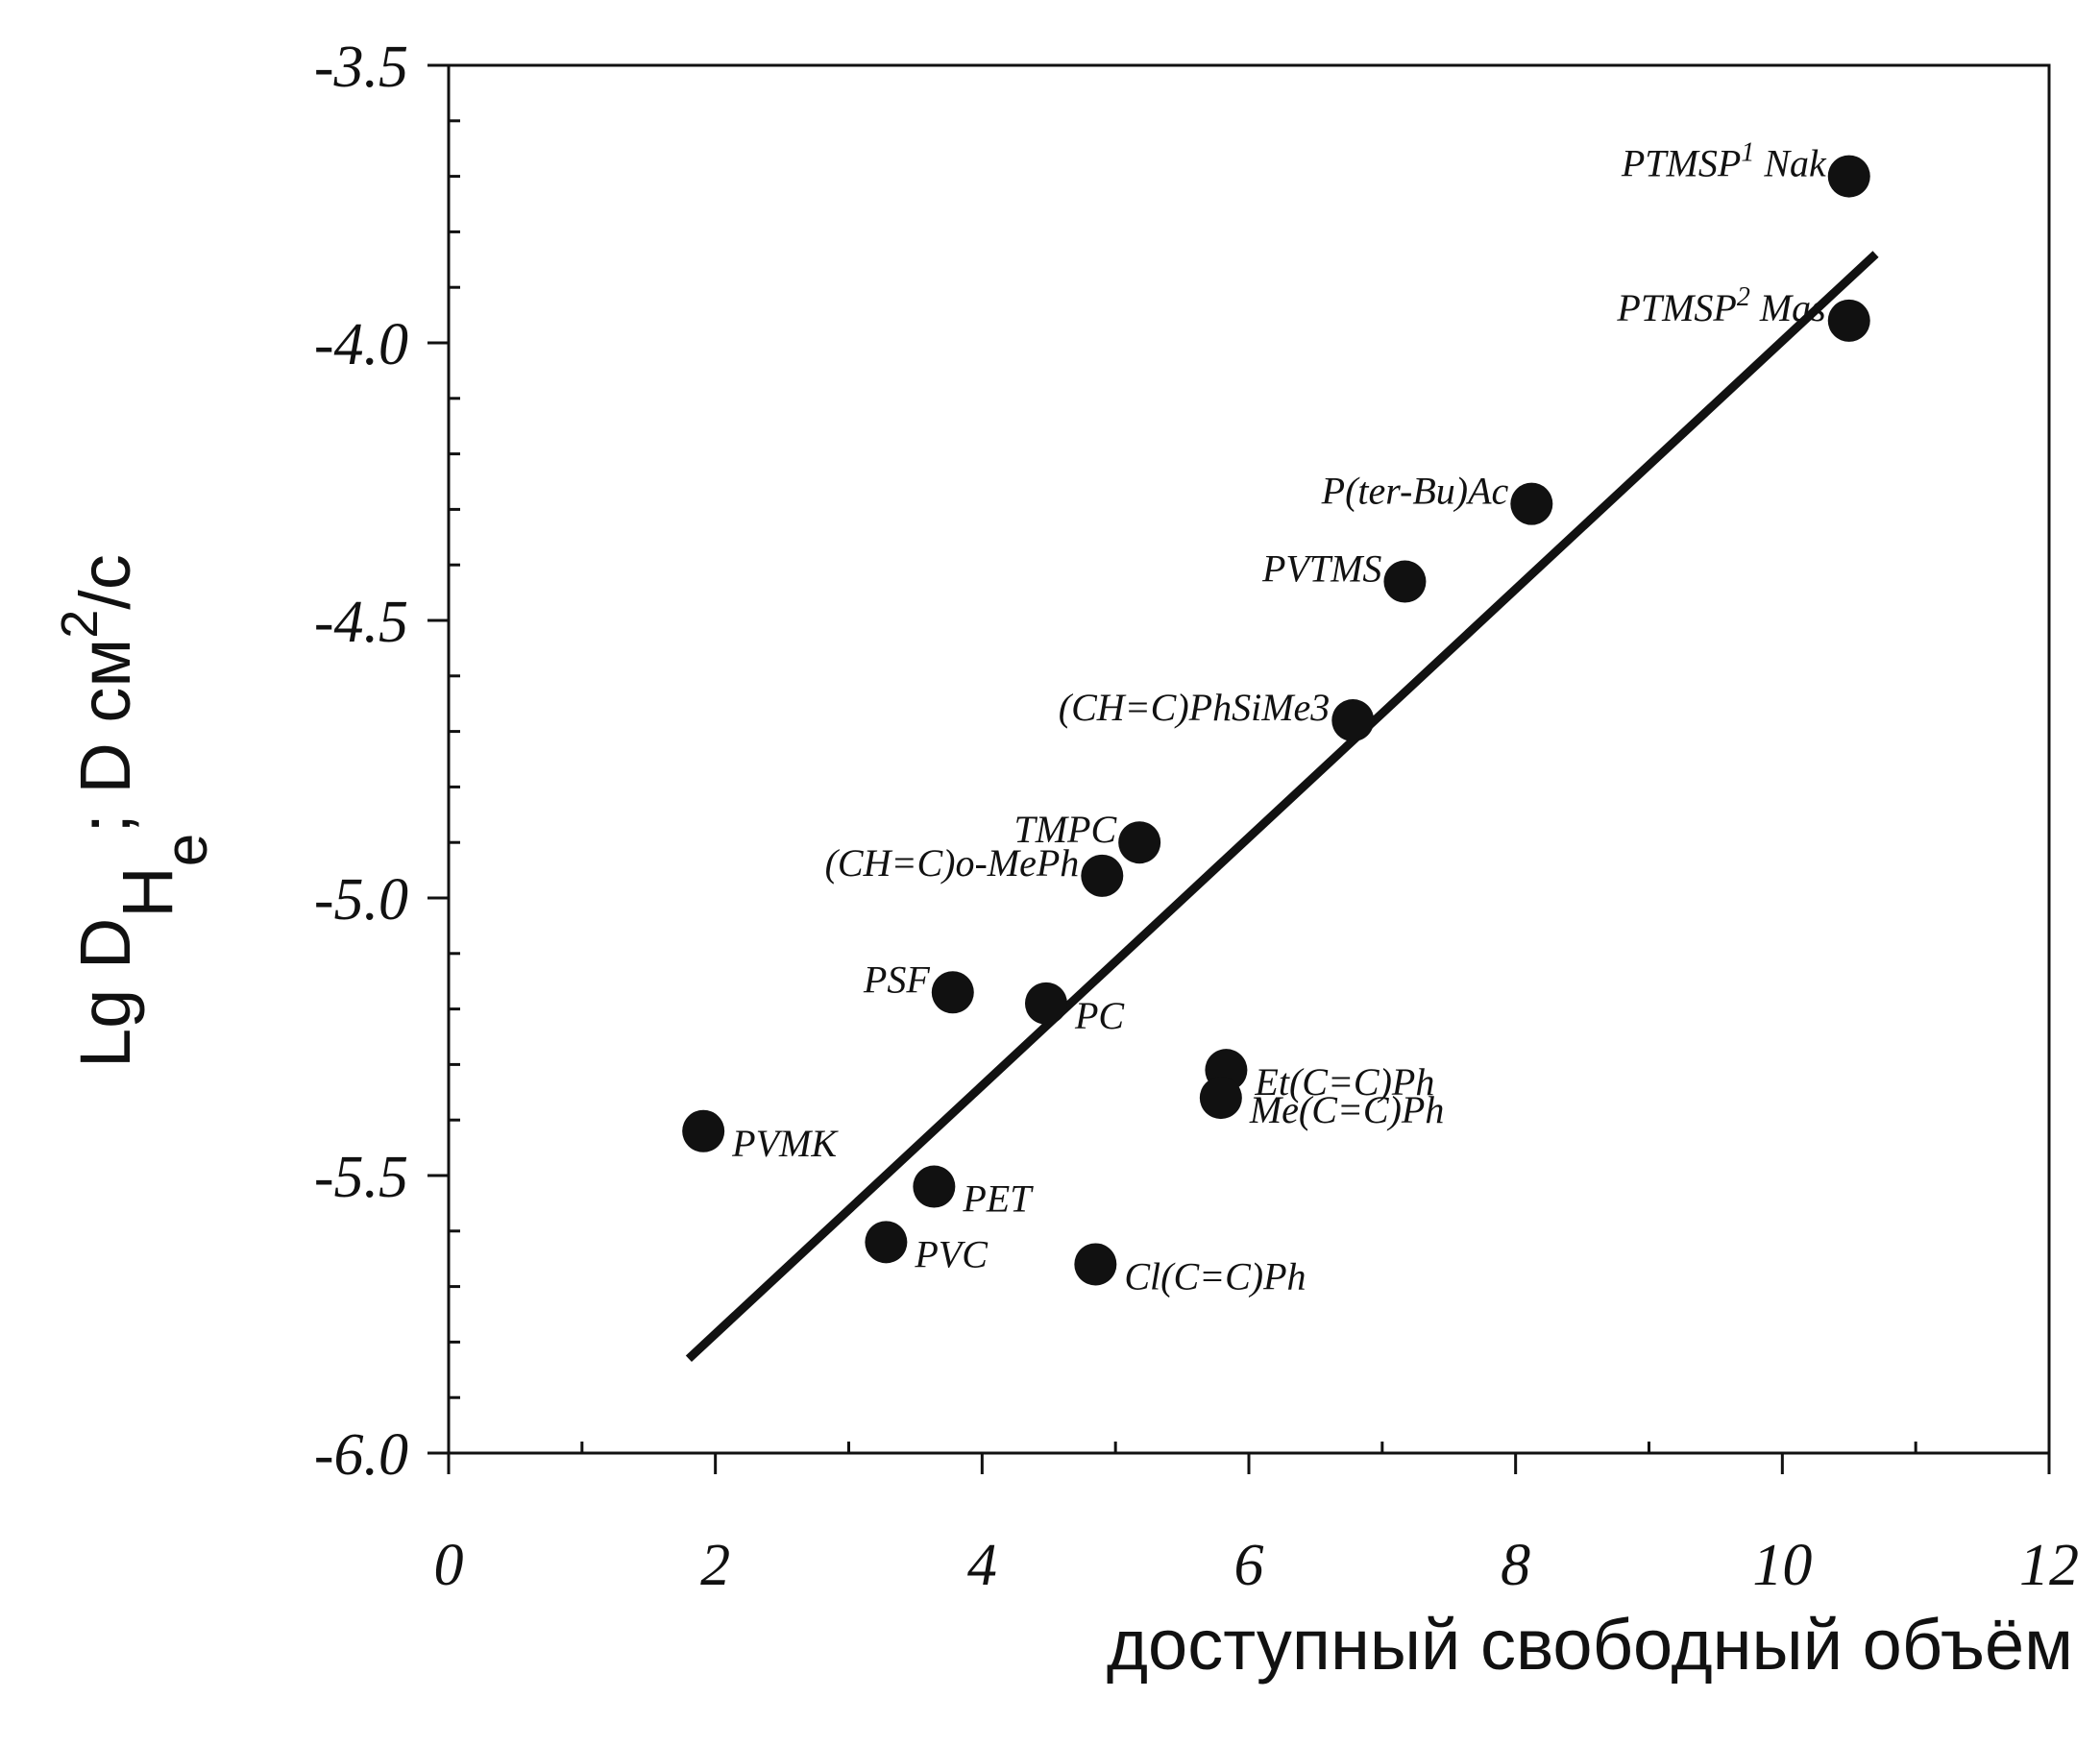 The image size is (2100, 1746). What do you see at coordinates (1782, 1566) in the screenshot?
I see `x-tick-label: 10` at bounding box center [1782, 1566].